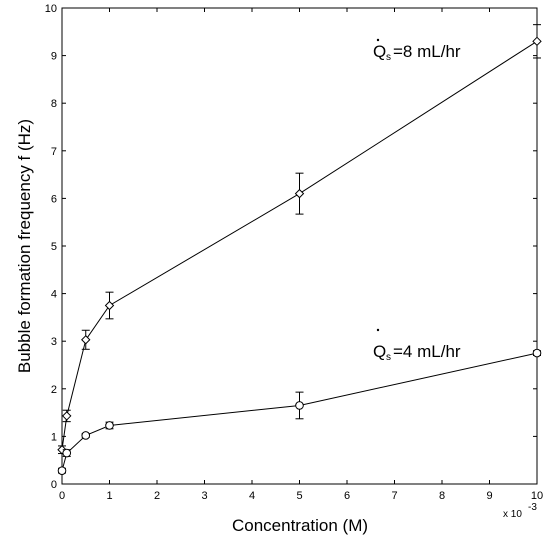  What do you see at coordinates (379, 351) in the screenshot?
I see `annotation-4ml-q: Q` at bounding box center [379, 351].